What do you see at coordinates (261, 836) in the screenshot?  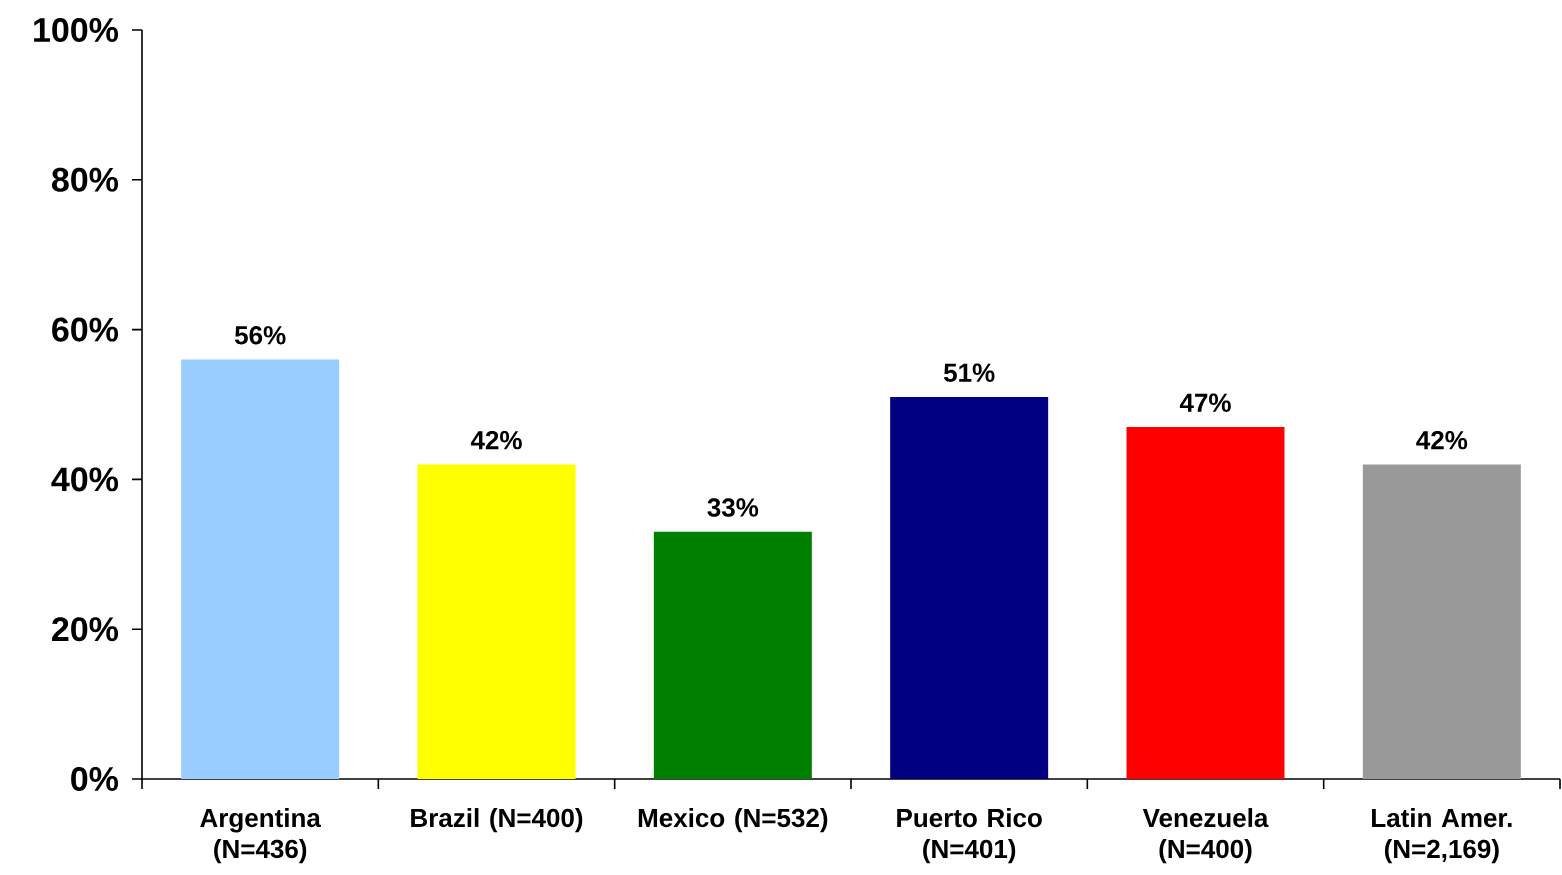 I see `x-tick-label: Argentina (N=436)` at bounding box center [261, 836].